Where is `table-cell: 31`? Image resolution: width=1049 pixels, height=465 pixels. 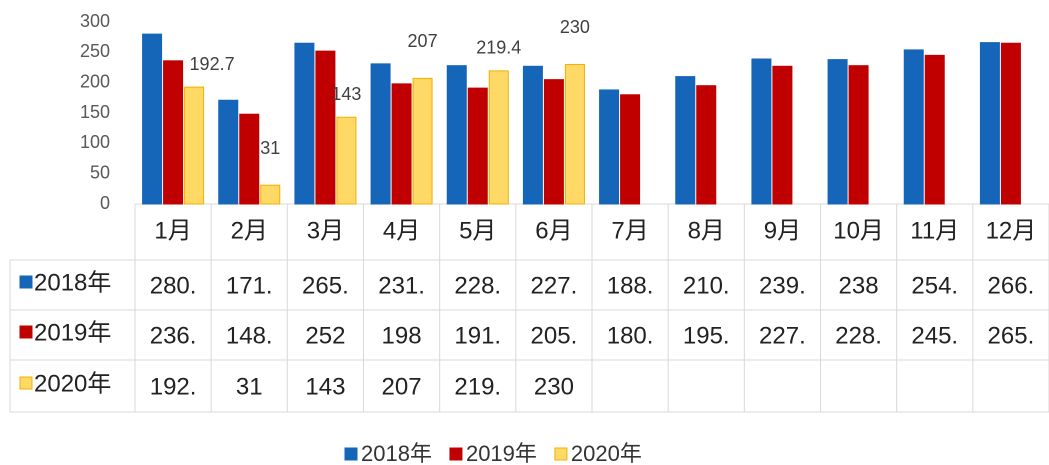 table-cell: 31 is located at coordinates (249, 386).